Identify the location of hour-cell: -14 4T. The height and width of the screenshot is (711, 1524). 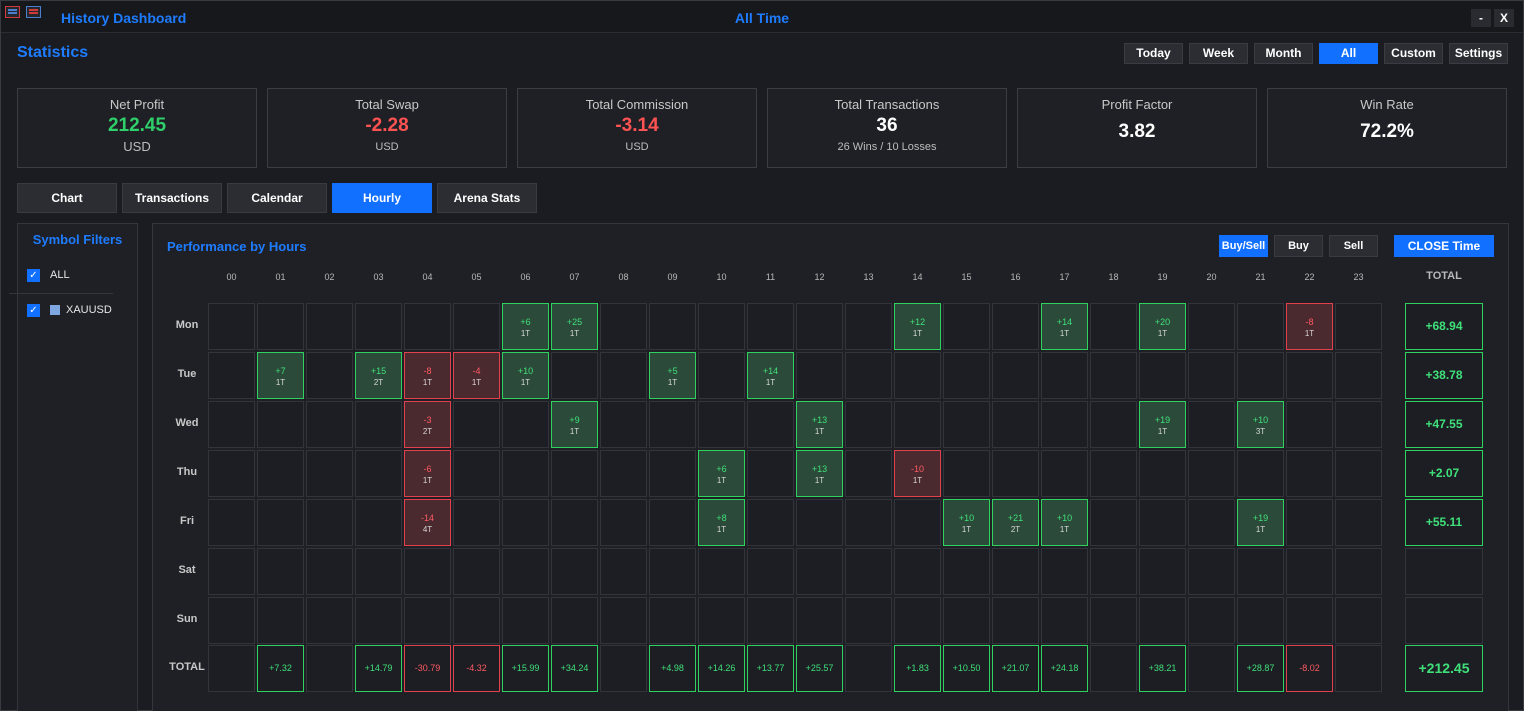
(427, 522).